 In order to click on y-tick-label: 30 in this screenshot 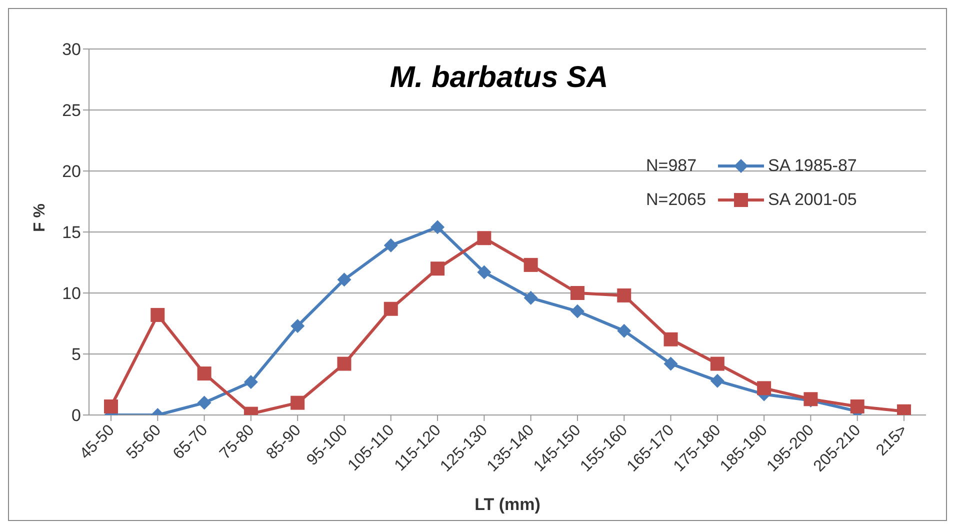, I will do `click(71, 50)`.